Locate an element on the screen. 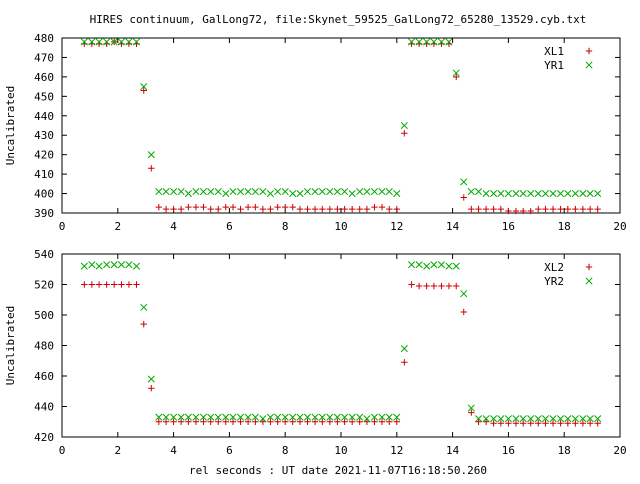 Image resolution: width=640 pixels, height=484 pixels. x-tick-label: 14 is located at coordinates (453, 226).